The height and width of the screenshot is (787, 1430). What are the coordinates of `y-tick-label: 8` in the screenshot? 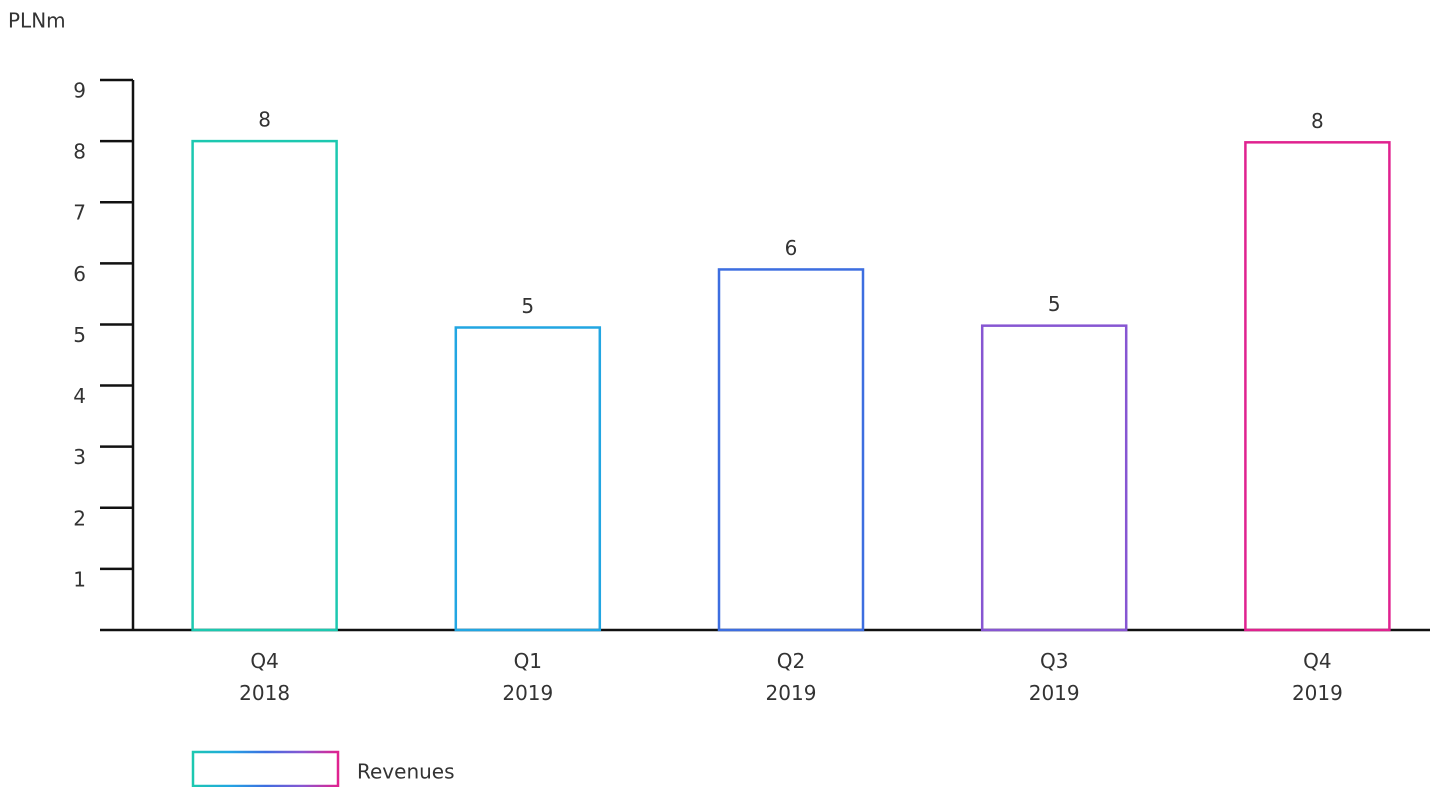 It's located at (79, 152).